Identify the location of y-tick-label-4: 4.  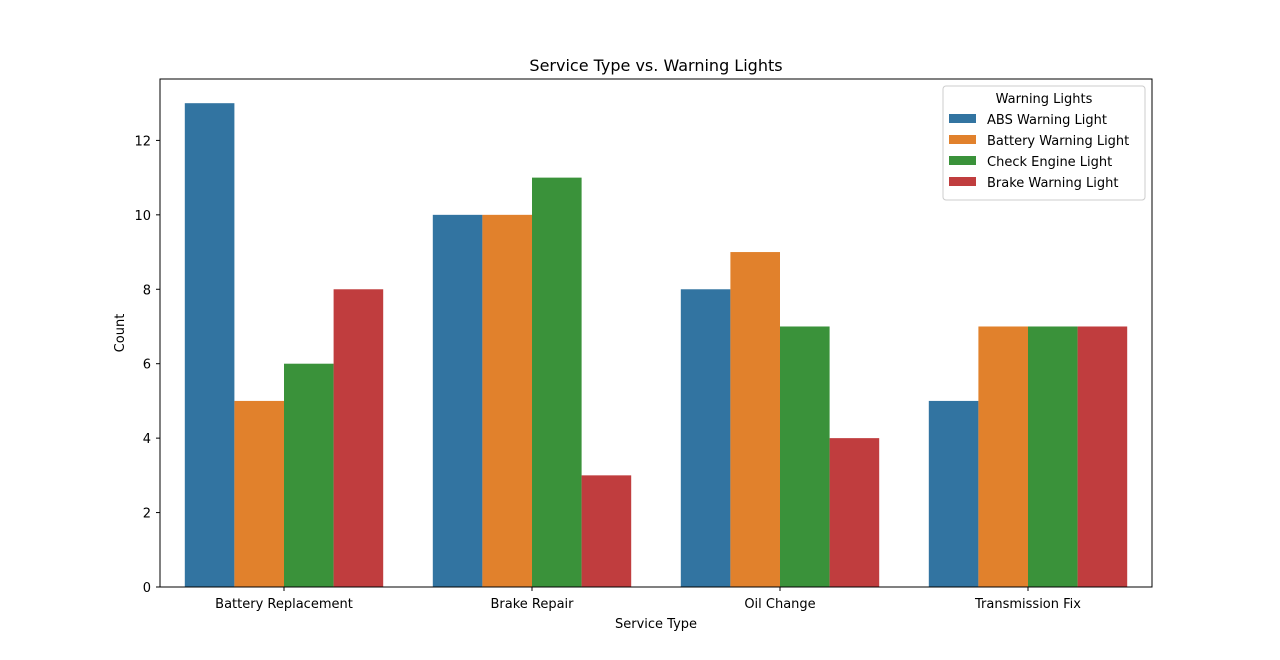
(147, 439).